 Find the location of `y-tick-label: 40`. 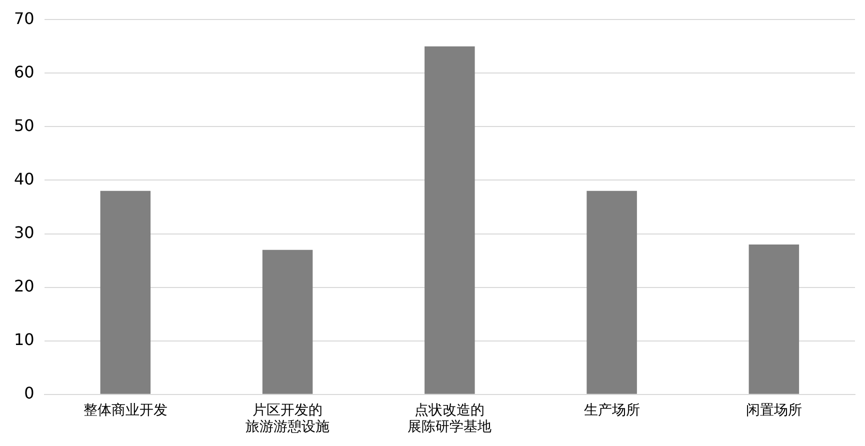

y-tick-label: 40 is located at coordinates (24, 178).